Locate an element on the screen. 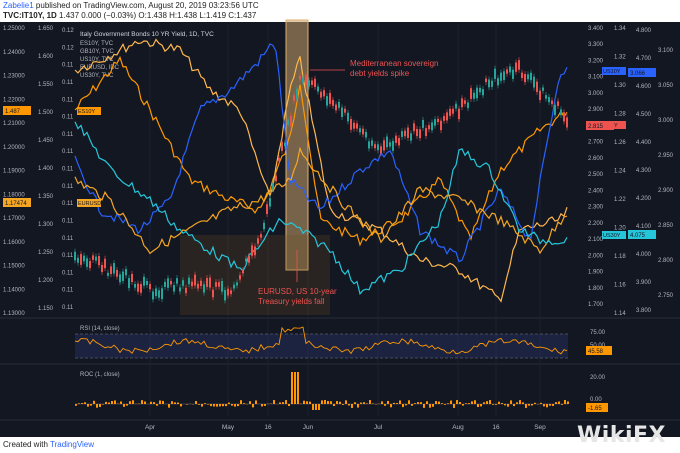  legend-entry: US10Y, TVC is located at coordinates (97, 60).